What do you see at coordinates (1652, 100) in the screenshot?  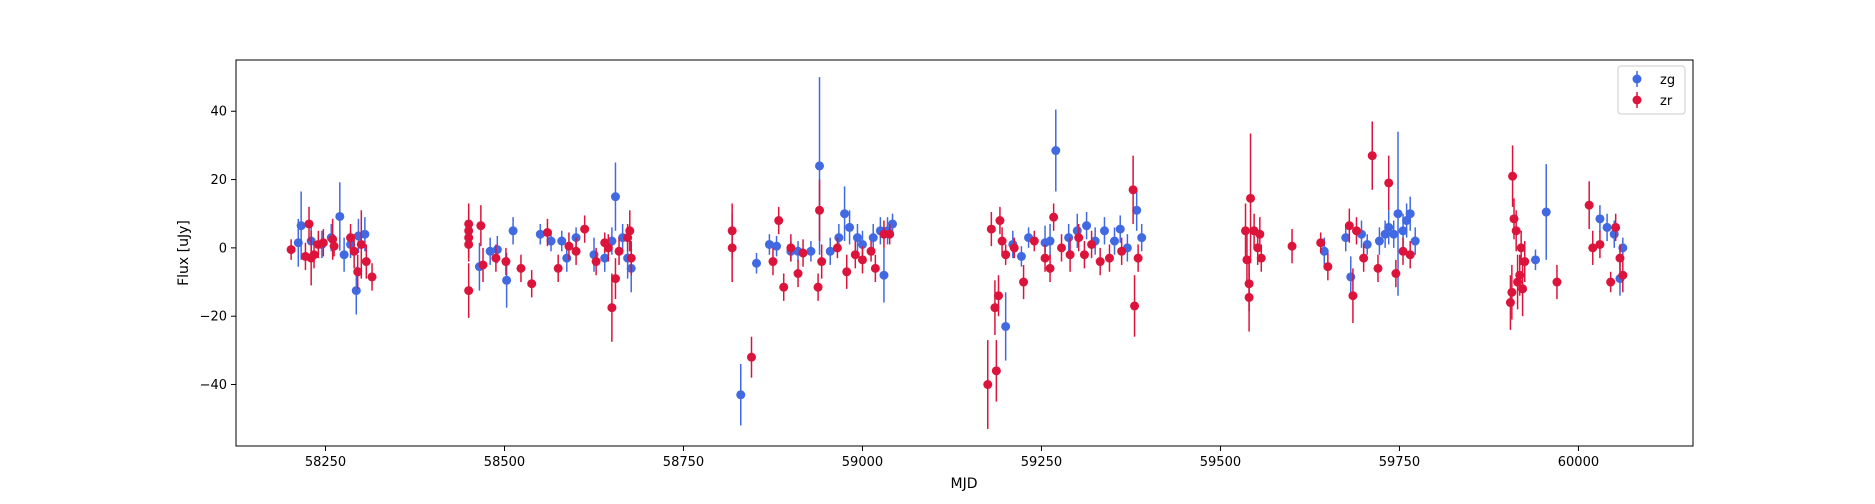 I see `legend-item-zr: zr` at bounding box center [1652, 100].